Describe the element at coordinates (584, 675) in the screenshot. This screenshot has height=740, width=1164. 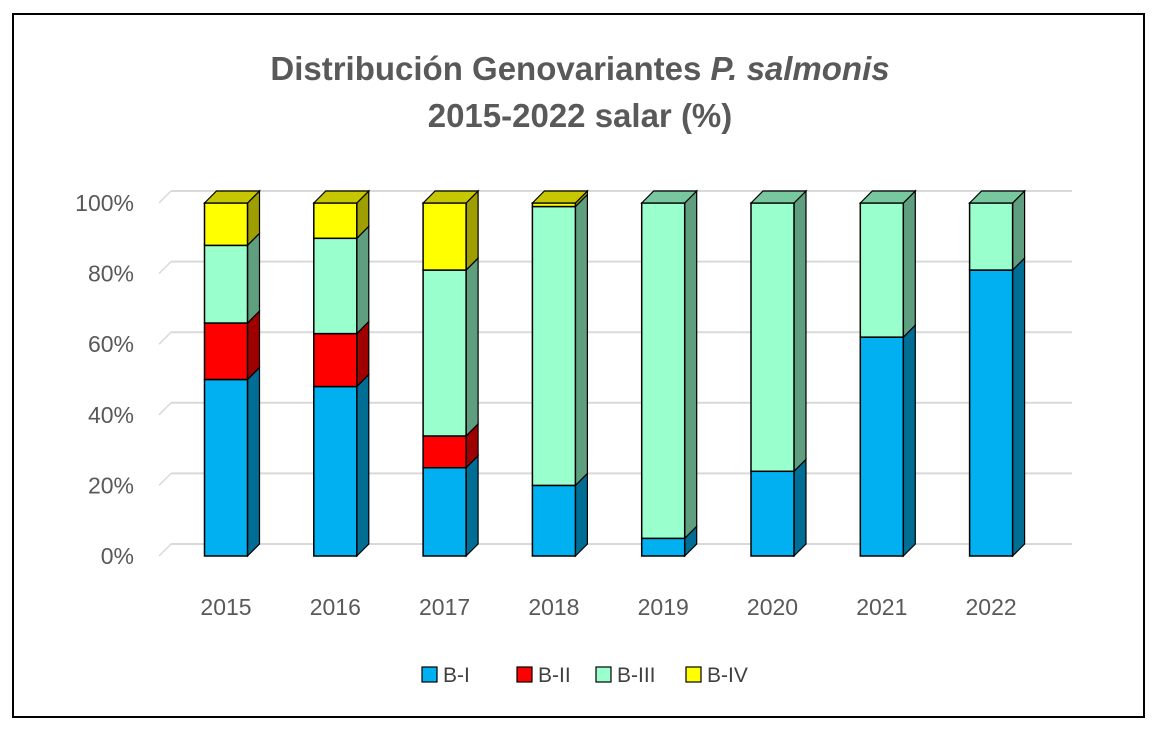
I see `legend: B-I B-II B-III B-IV` at that location.